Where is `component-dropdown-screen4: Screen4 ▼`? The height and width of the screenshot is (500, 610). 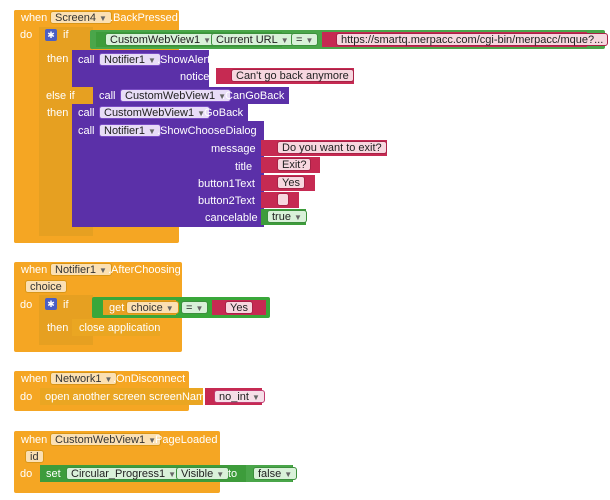 component-dropdown-screen4: Screen4 ▼ is located at coordinates (81, 17).